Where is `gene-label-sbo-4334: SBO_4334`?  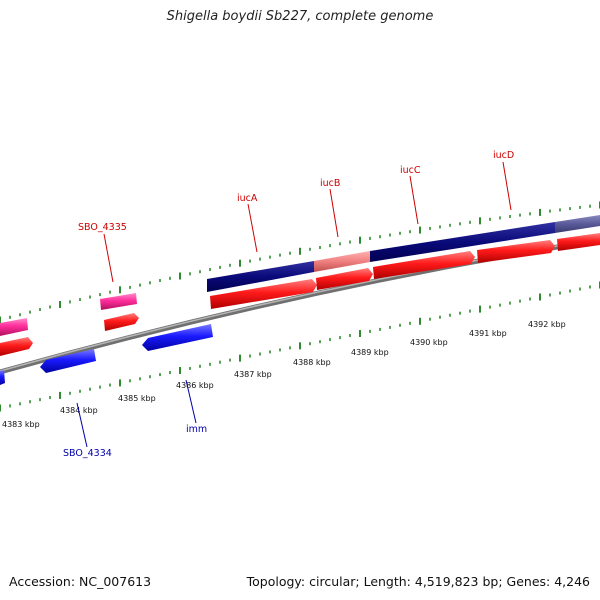
gene-label-sbo-4334: SBO_4334 is located at coordinates (87, 453).